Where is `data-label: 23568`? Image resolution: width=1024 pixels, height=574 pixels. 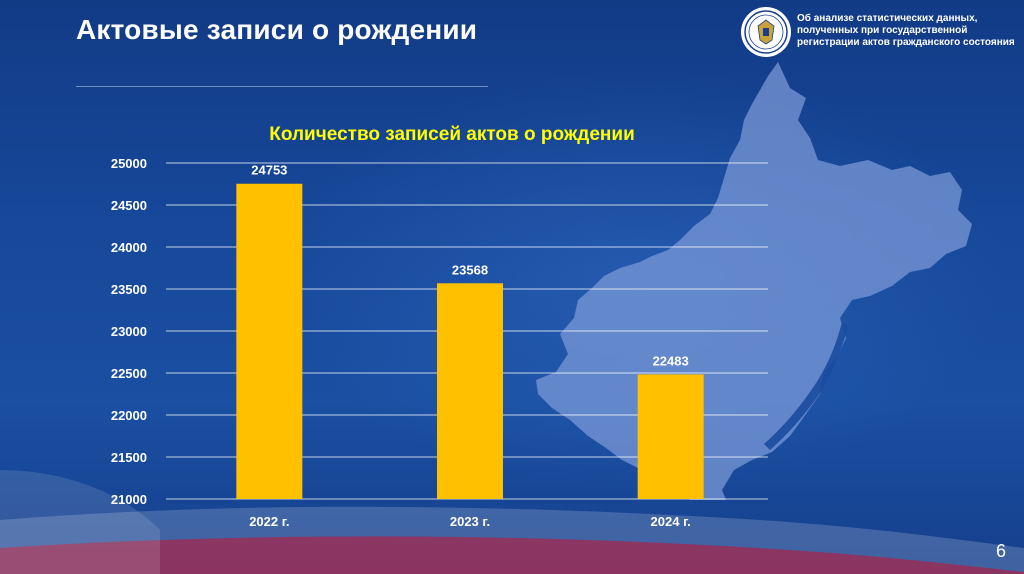 data-label: 23568 is located at coordinates (470, 269).